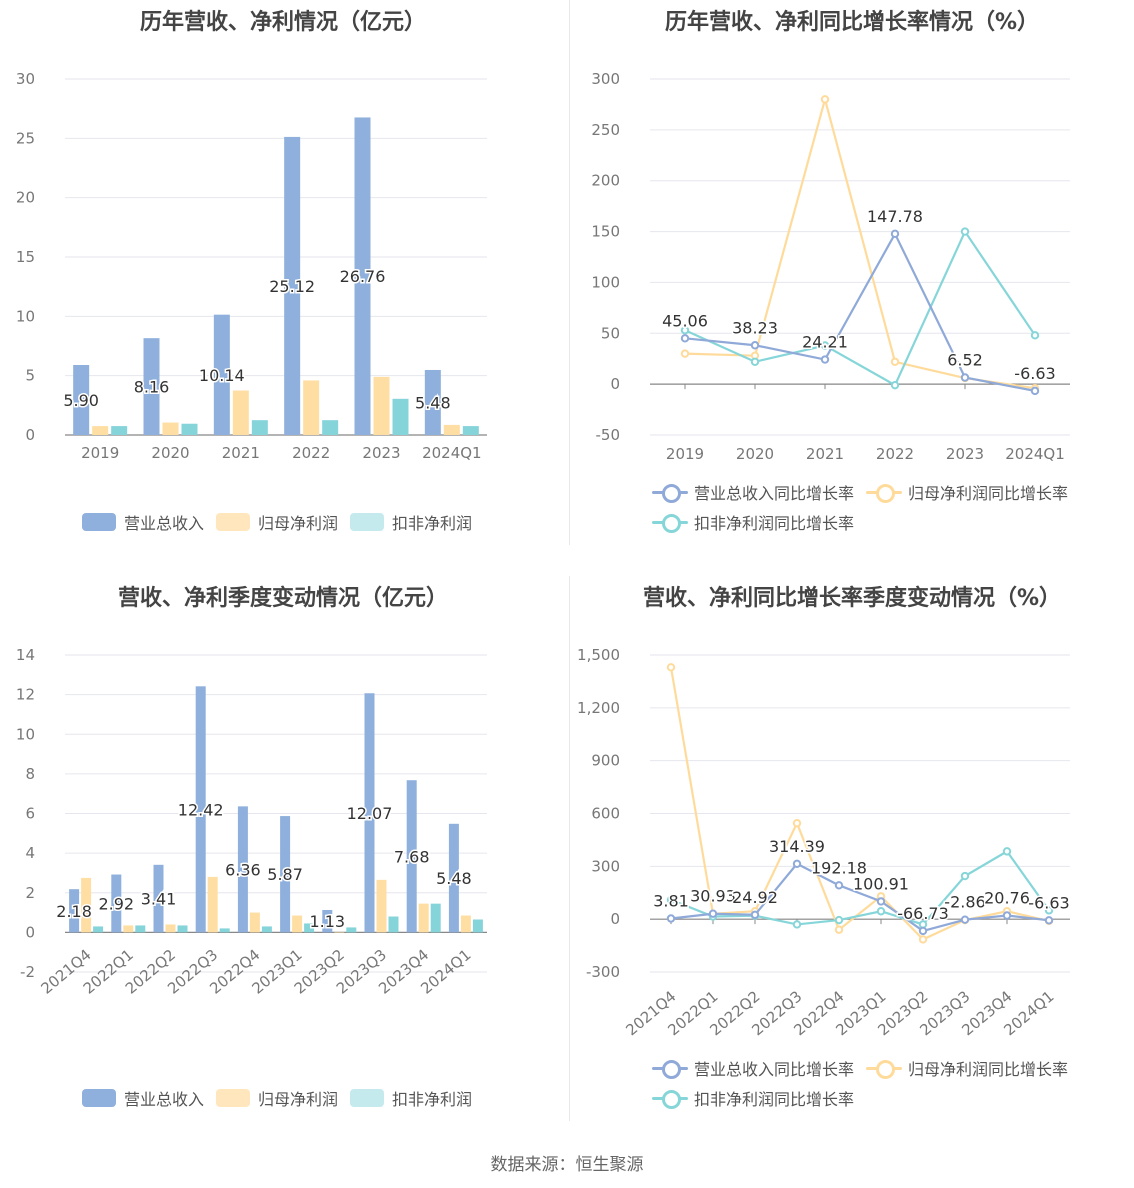  I want to click on data-label: 314.39, so click(797, 846).